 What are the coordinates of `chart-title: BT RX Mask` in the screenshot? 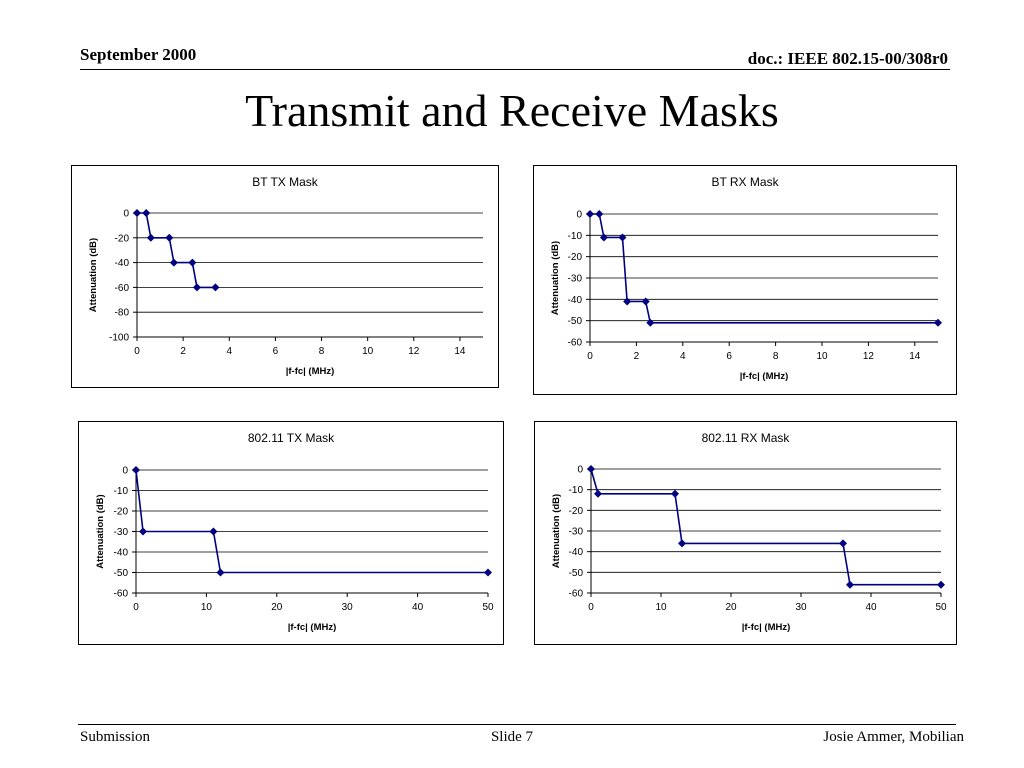 It's located at (745, 182).